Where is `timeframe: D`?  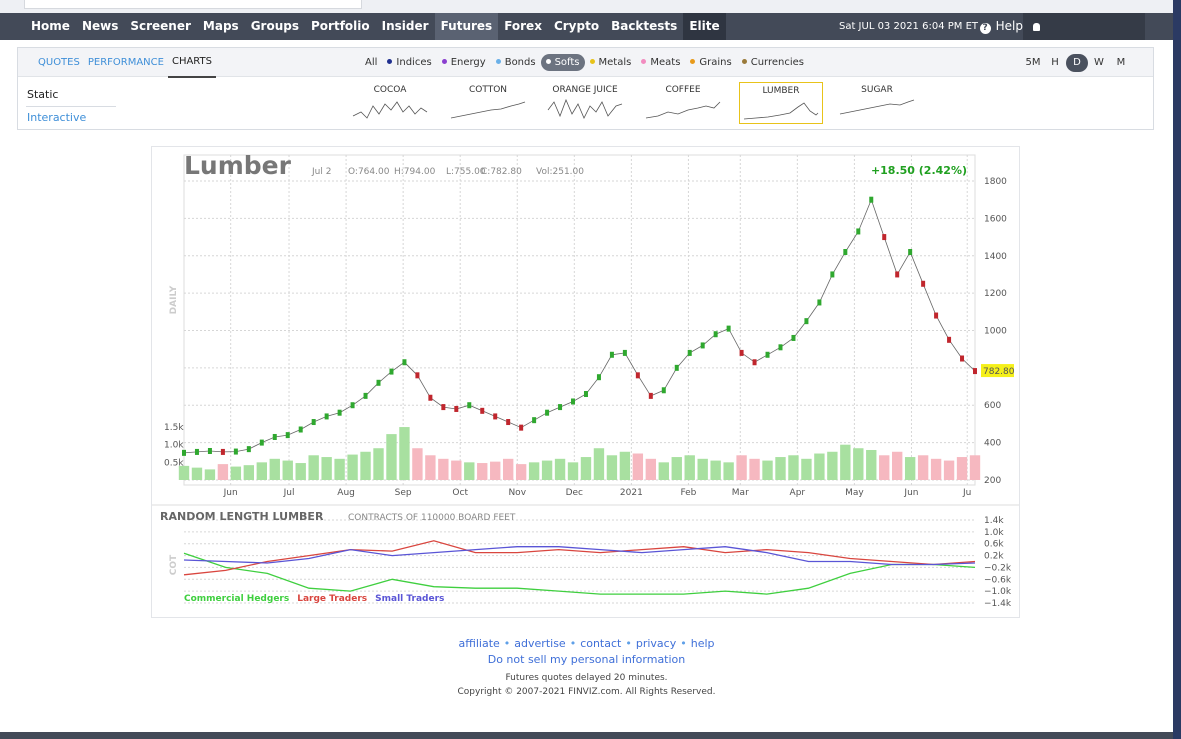
timeframe: D is located at coordinates (1077, 63).